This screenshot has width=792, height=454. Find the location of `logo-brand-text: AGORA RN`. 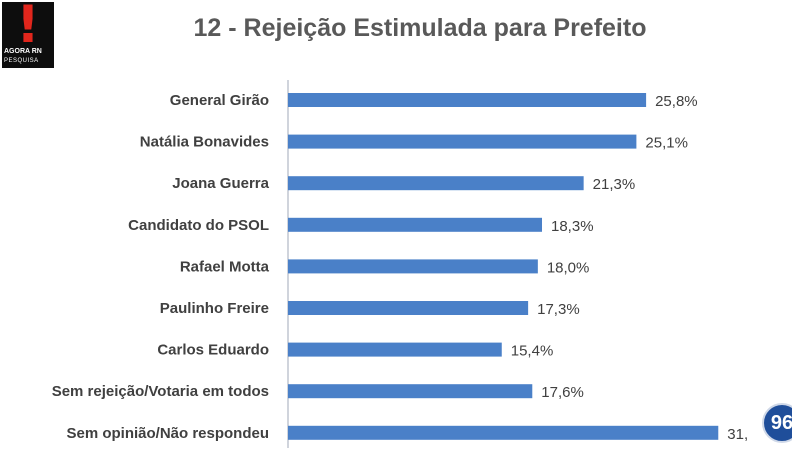

logo-brand-text: AGORA RN is located at coordinates (23, 51).